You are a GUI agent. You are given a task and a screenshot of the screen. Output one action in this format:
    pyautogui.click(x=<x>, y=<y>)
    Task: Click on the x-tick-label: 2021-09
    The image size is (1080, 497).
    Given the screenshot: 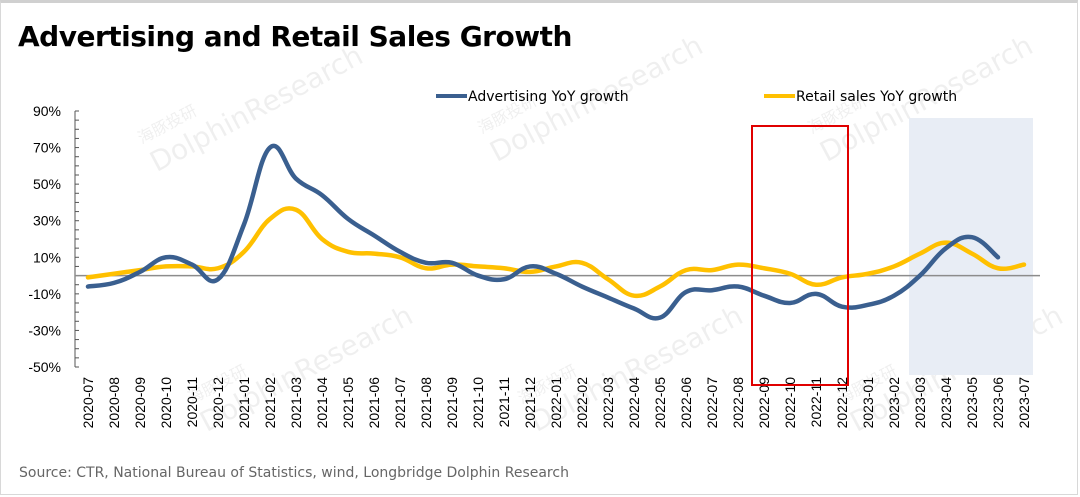 What is the action you would take?
    pyautogui.click(x=452, y=403)
    